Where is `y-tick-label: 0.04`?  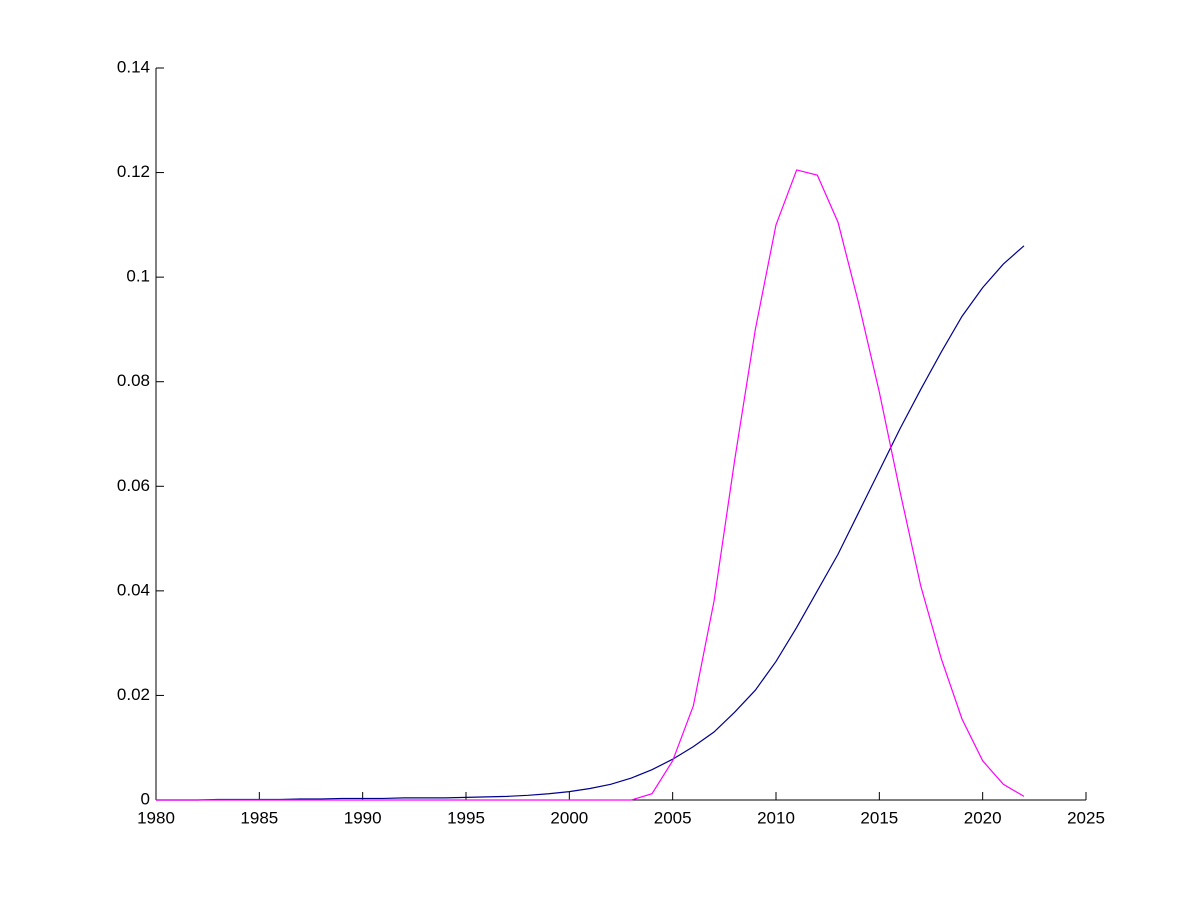 y-tick-label: 0.04 is located at coordinates (133, 589).